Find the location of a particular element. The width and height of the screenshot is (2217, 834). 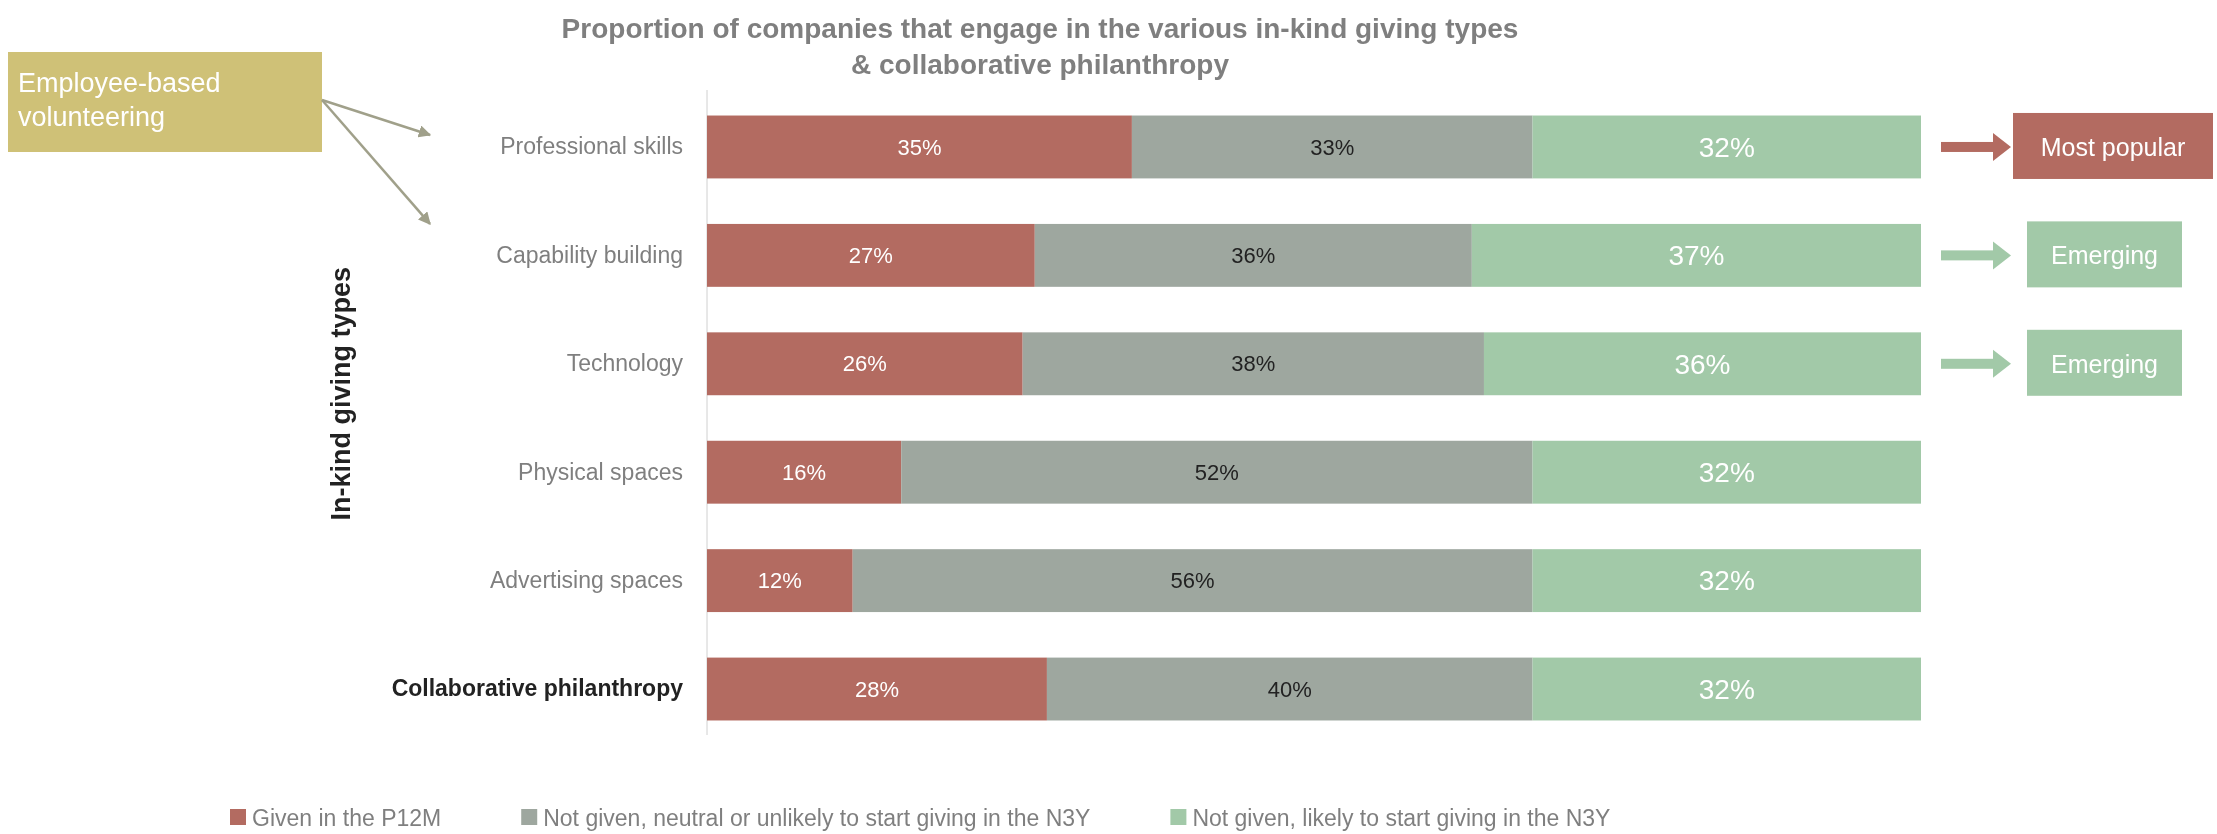

data-label: 16% is located at coordinates (804, 472).